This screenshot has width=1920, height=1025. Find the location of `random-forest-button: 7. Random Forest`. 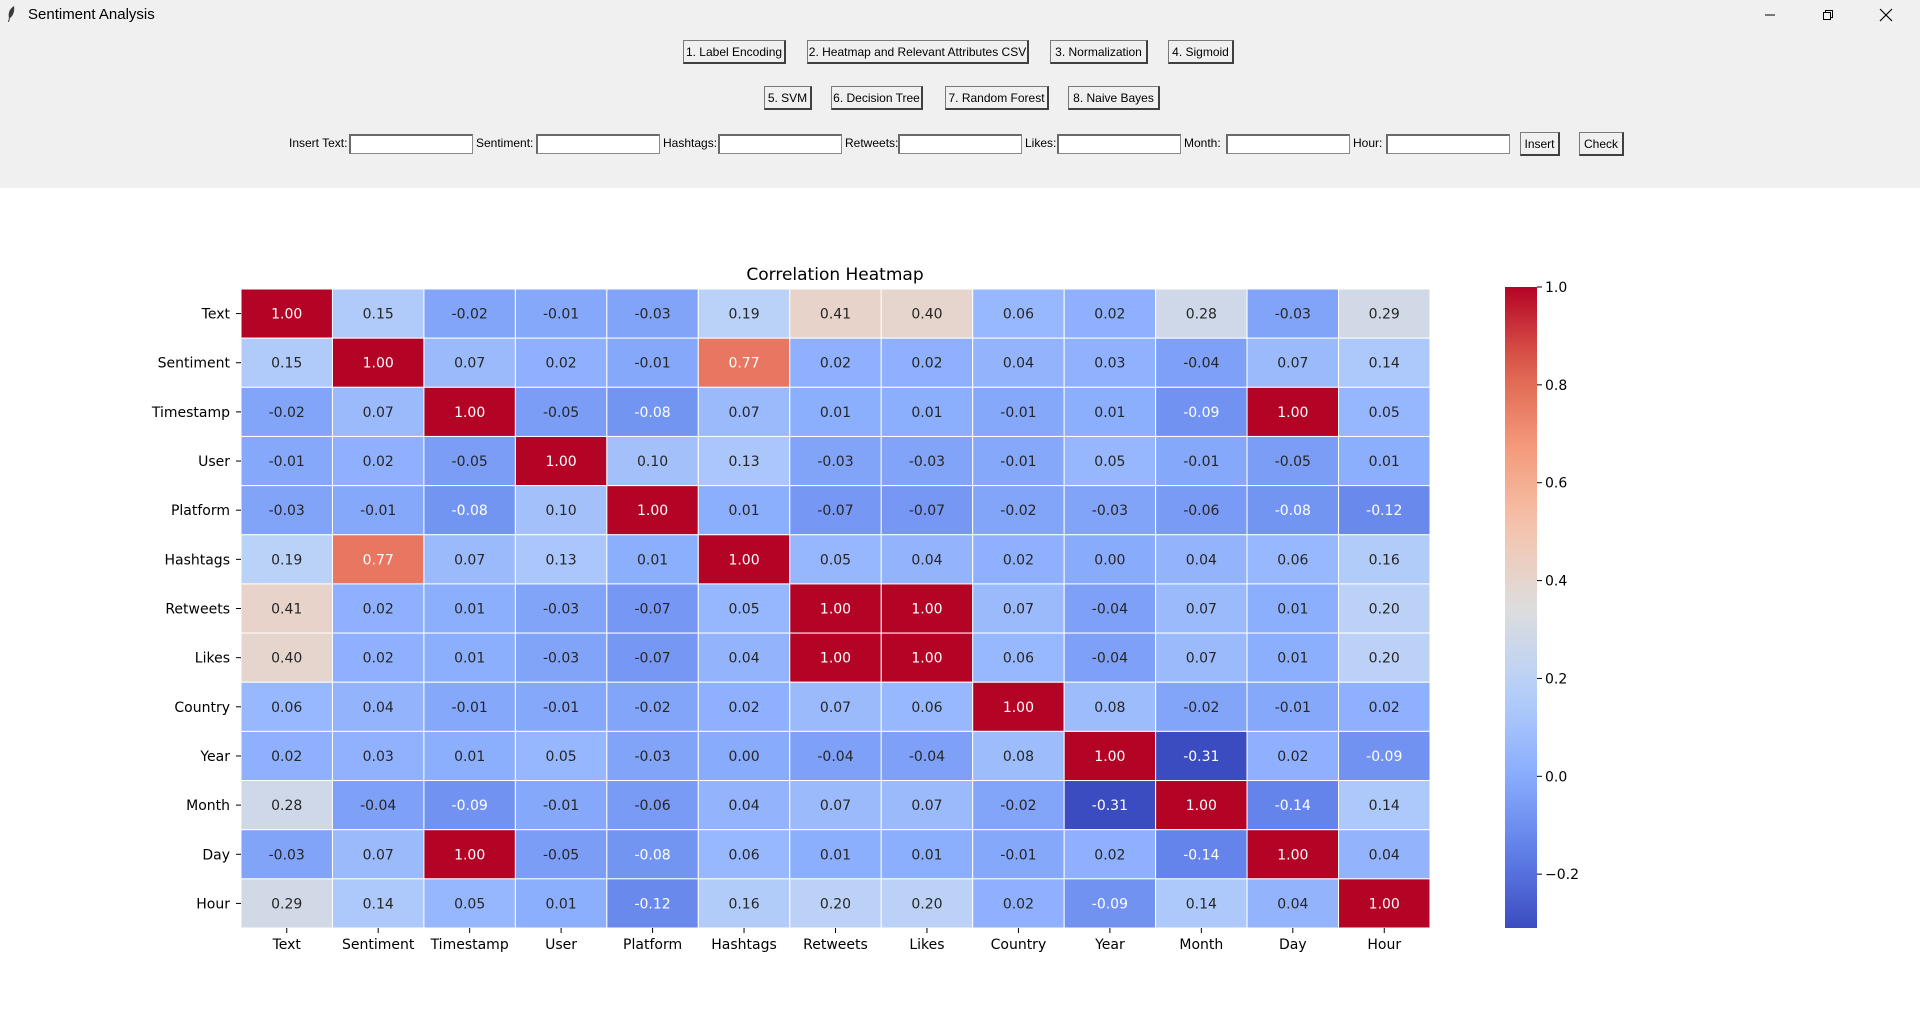

random-forest-button: 7. Random Forest is located at coordinates (997, 98).